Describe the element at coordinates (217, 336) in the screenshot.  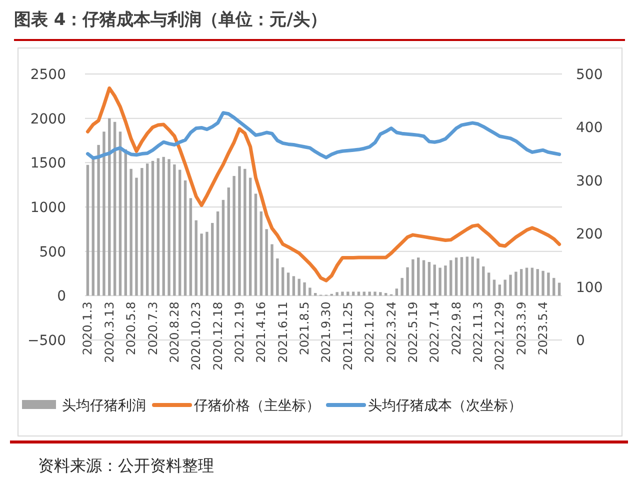
I see `x-tick-label: 2020.12.18` at that location.